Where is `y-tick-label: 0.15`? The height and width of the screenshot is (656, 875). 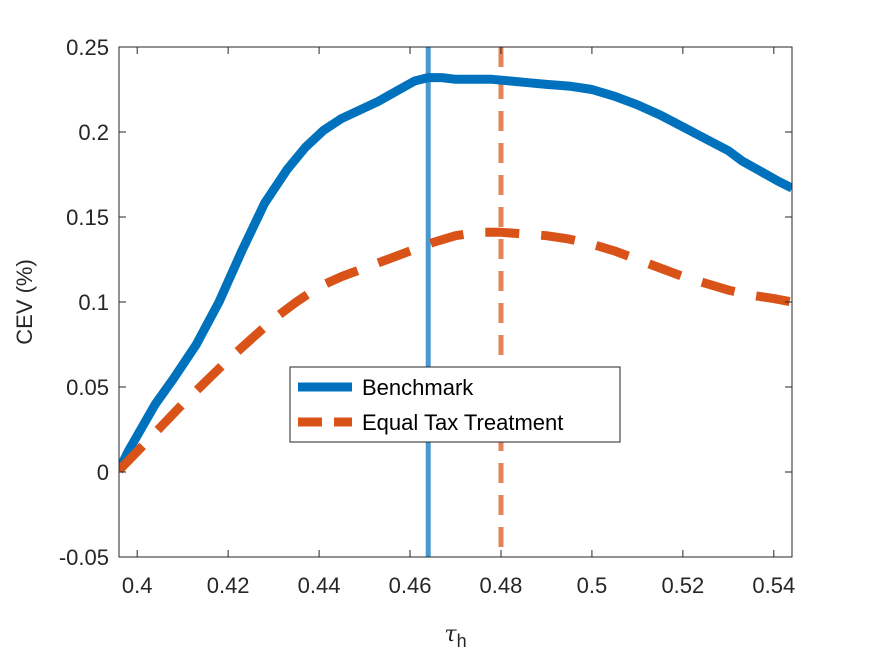 y-tick-label: 0.15 is located at coordinates (87, 217).